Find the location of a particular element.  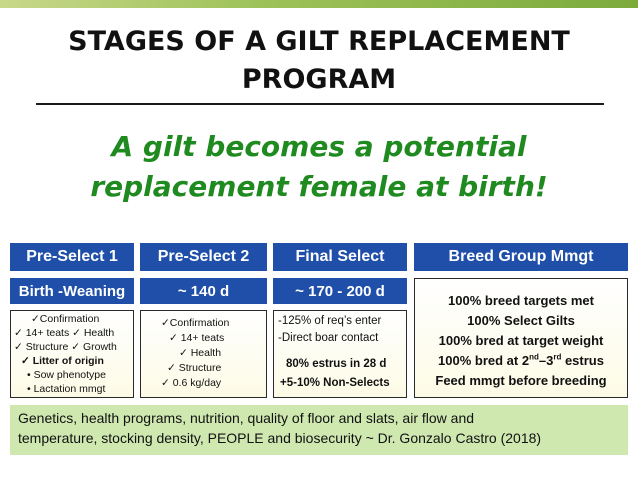

estrus-text: –3 is located at coordinates (546, 360).